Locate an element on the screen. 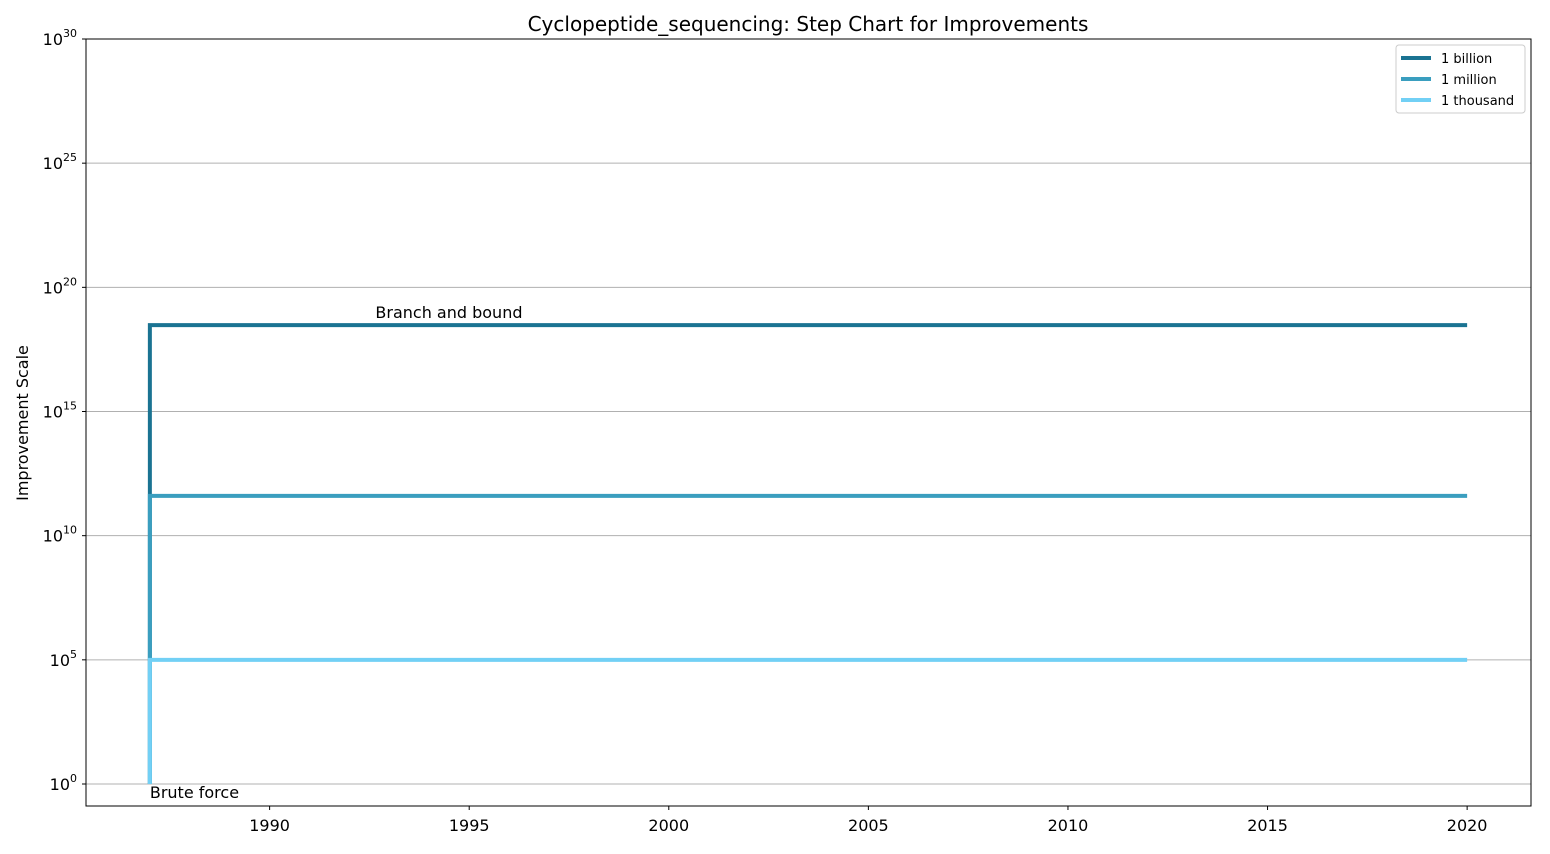  y-tick-label: 10²⁰ is located at coordinates (60, 286).